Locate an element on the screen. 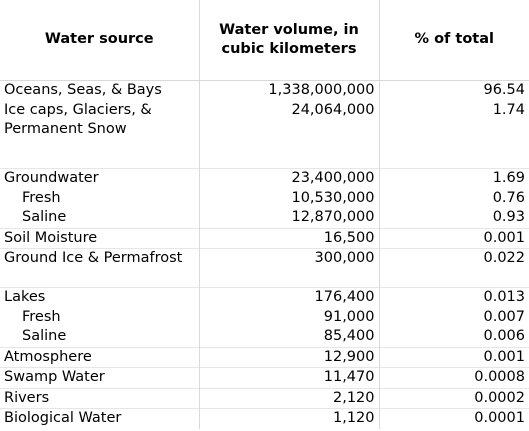  row-volume: 12,870,000 is located at coordinates (289, 218).